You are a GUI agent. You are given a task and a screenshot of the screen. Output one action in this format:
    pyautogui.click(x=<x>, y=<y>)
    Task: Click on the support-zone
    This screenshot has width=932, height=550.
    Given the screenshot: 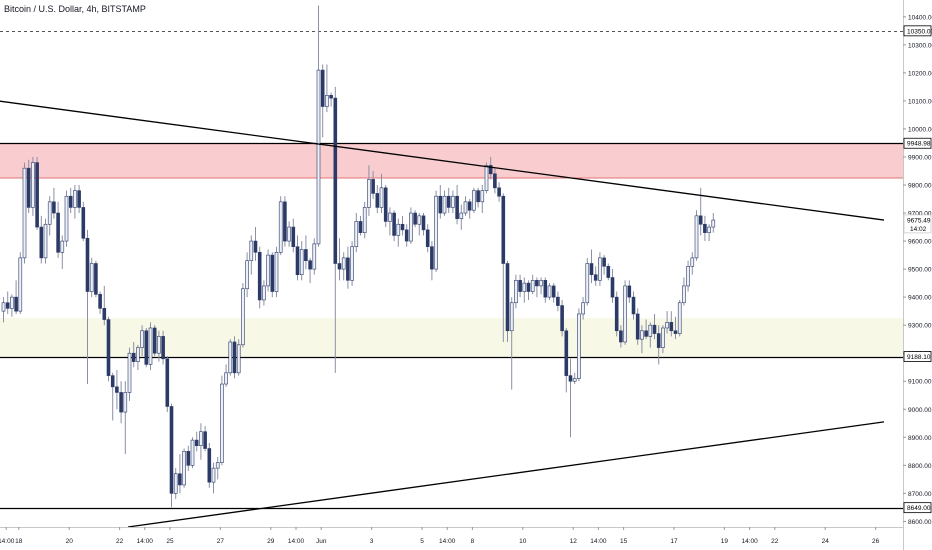 What is the action you would take?
    pyautogui.click(x=451, y=337)
    